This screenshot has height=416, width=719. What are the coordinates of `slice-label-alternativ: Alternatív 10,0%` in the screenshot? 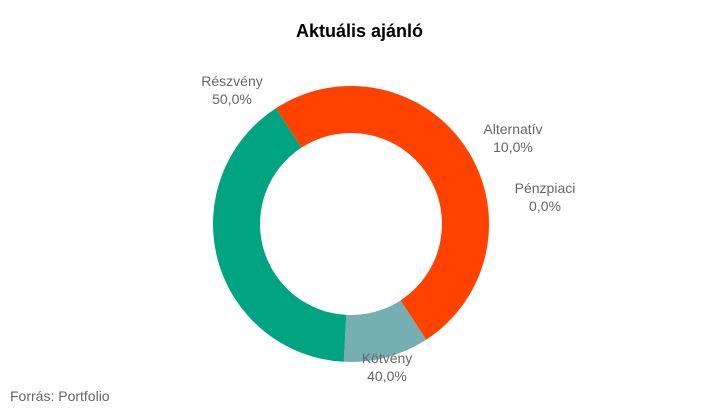 It's located at (512, 138).